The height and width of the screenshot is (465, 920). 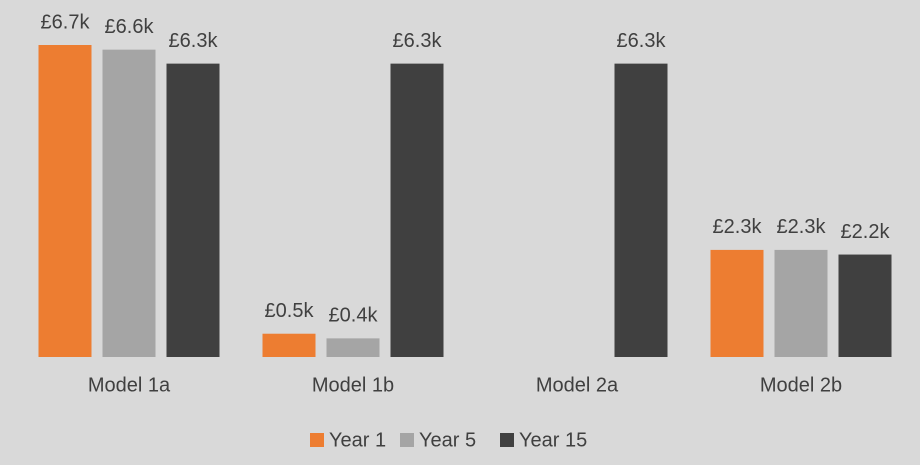 I want to click on x-tick-label: Model 2b, so click(x=801, y=385).